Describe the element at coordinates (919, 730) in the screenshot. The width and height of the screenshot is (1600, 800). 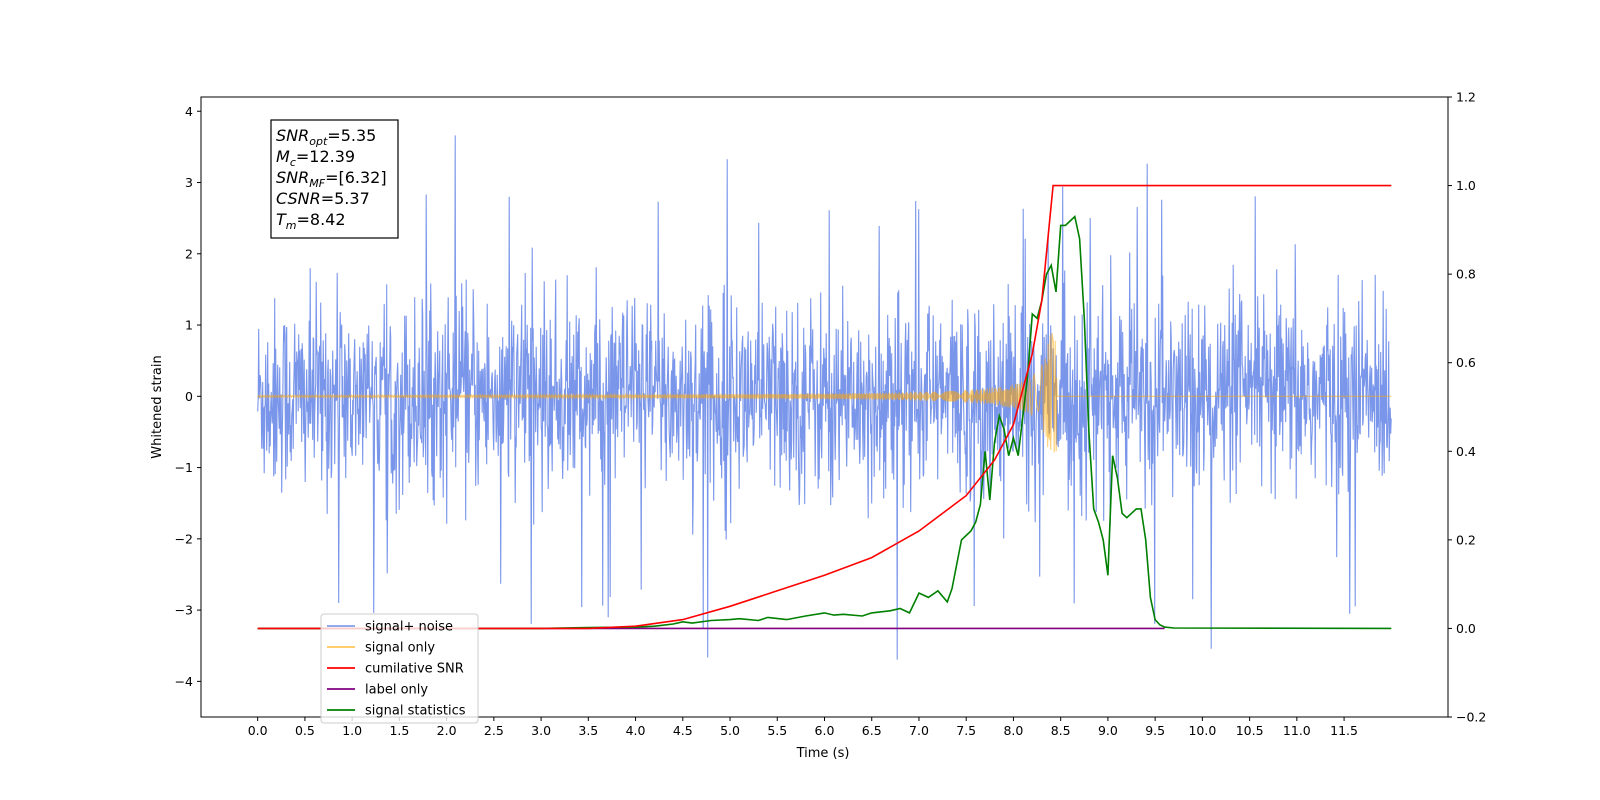
I see `x-tick-label: 7.0` at that location.